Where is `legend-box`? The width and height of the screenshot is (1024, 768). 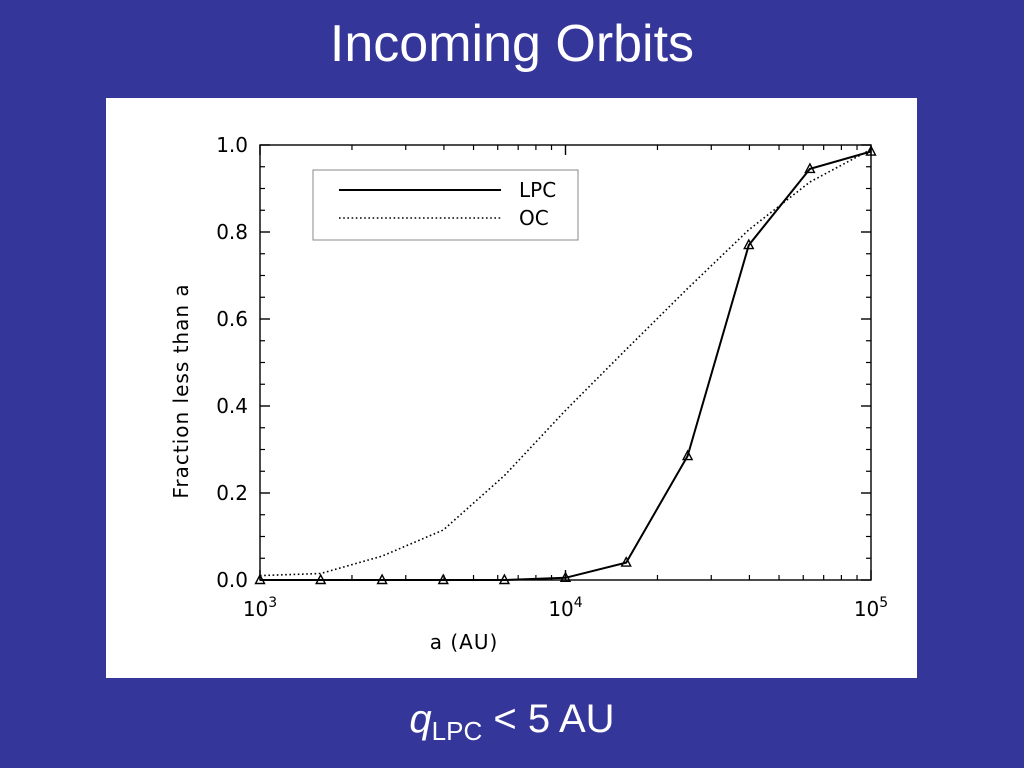
legend-box is located at coordinates (445, 205).